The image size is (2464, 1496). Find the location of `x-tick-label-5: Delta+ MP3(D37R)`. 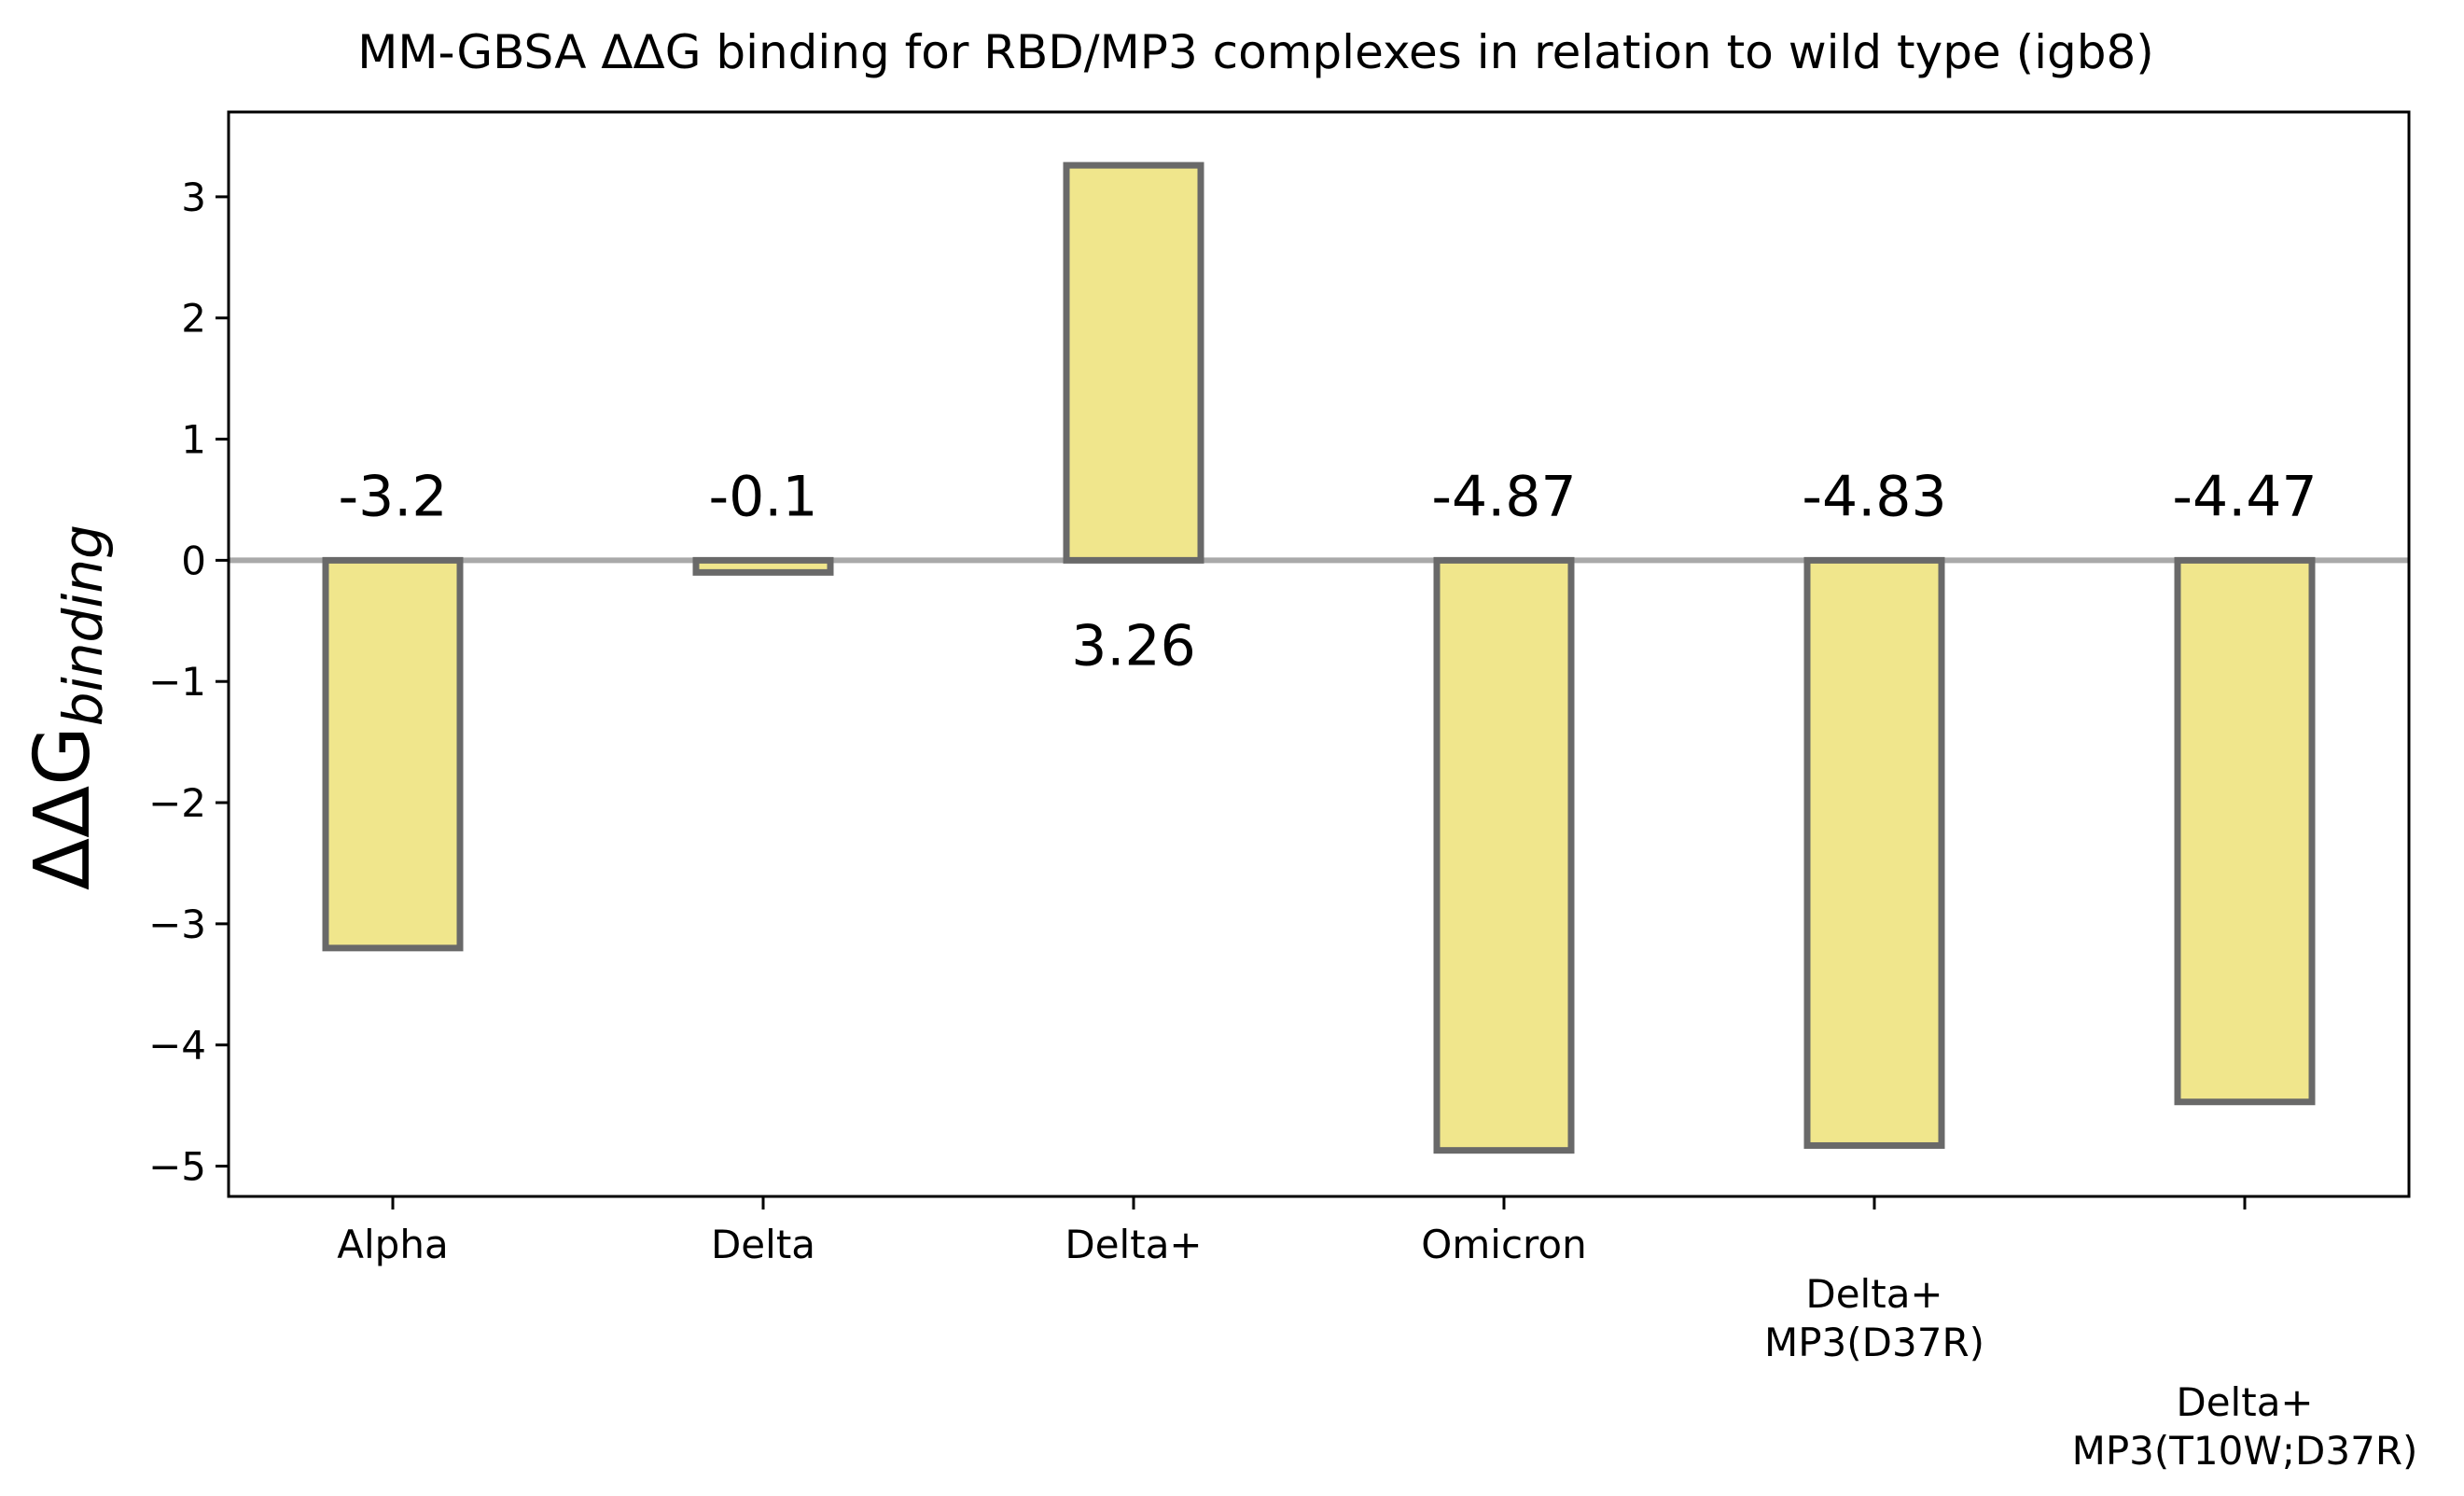

x-tick-label-5: Delta+ MP3(D37R) is located at coordinates (1874, 1318).